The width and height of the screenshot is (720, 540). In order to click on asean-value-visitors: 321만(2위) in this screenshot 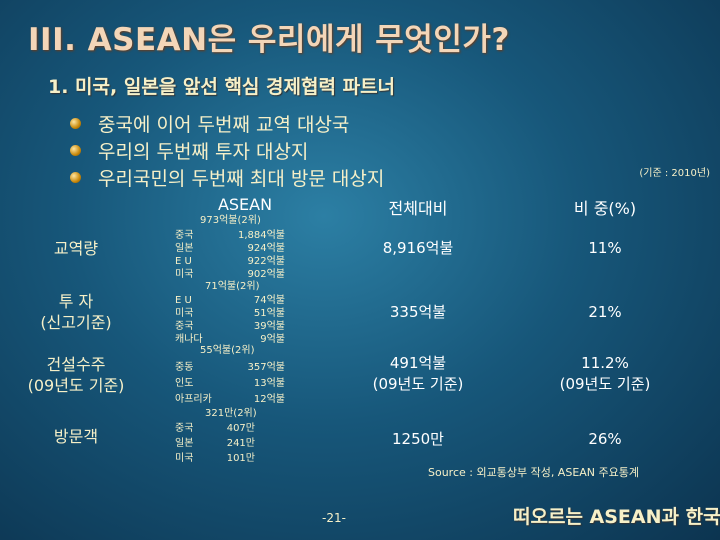, I will do `click(231, 413)`.